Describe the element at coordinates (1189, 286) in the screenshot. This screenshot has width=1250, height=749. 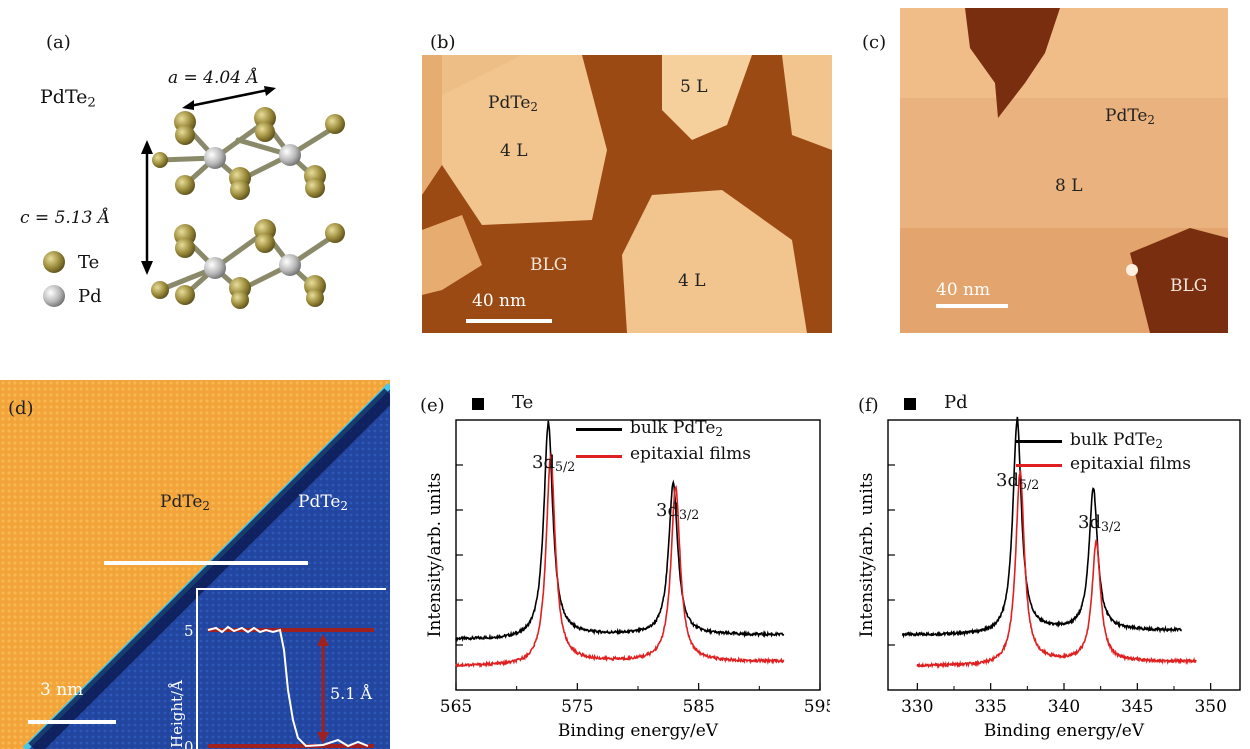
I see `label-c-blg: BLG` at that location.